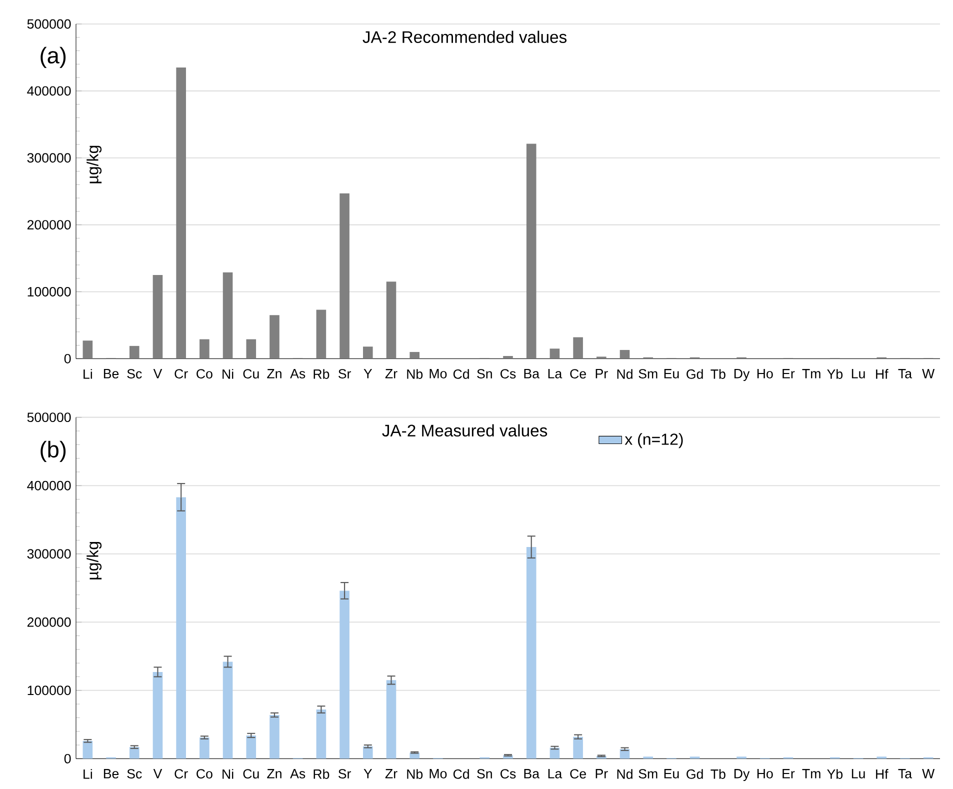  Describe the element at coordinates (648, 373) in the screenshot. I see `x-tick-label: Sm` at that location.